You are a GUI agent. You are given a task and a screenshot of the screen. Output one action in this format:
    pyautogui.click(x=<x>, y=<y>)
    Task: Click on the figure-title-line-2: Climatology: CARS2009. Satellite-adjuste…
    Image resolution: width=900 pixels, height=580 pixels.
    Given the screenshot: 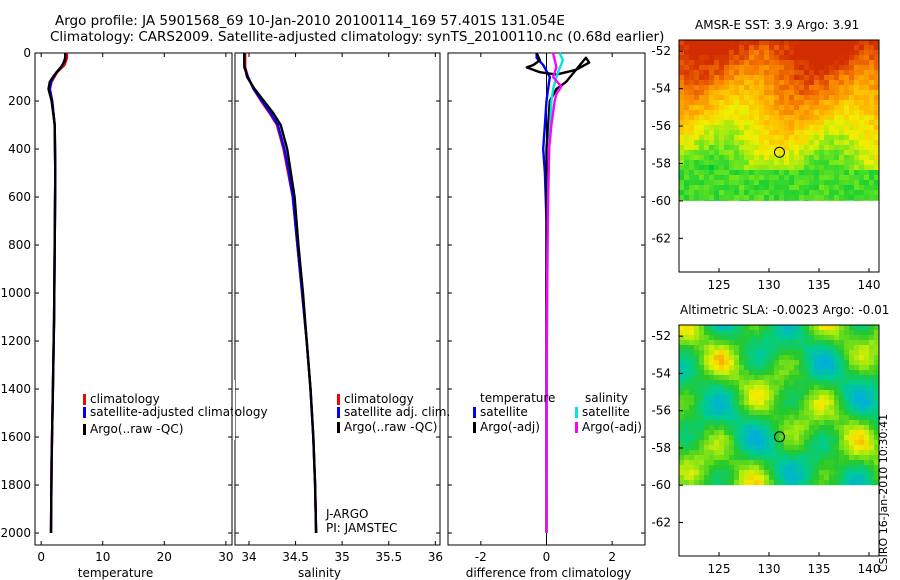 What is the action you would take?
    pyautogui.click(x=357, y=37)
    